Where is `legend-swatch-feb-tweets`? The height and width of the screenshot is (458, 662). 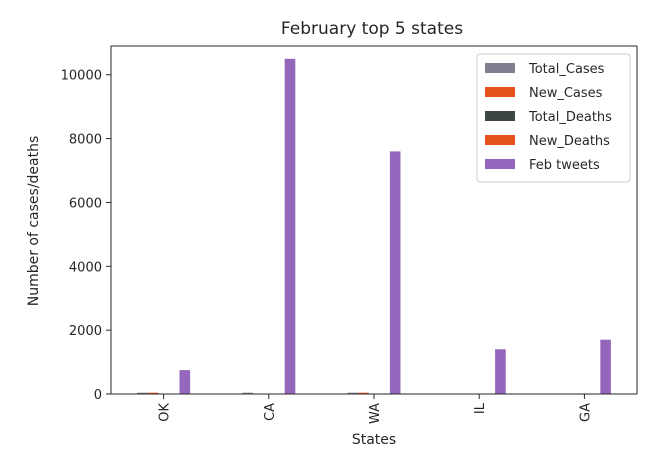
legend-swatch-feb-tweets is located at coordinates (500, 164).